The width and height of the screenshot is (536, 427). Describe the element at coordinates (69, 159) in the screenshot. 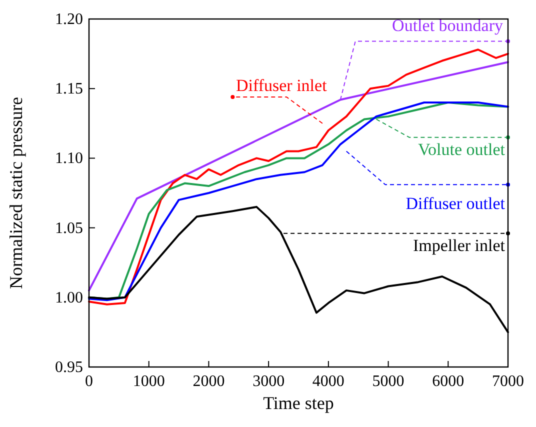

I see `y-tick-label: 1.10` at that location.